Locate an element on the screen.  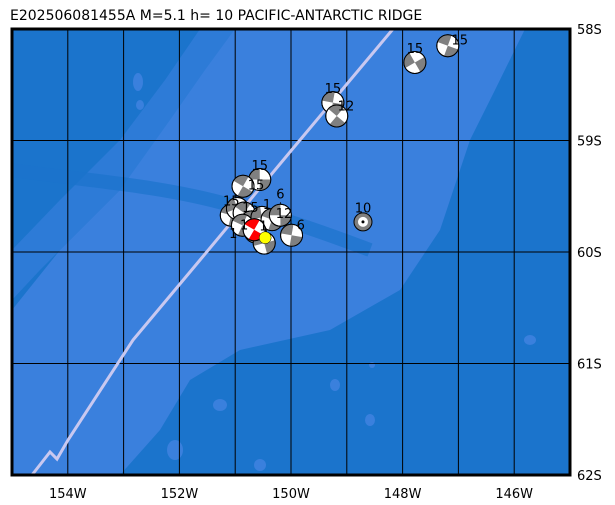
longitude-label: 148W is located at coordinates (403, 494).